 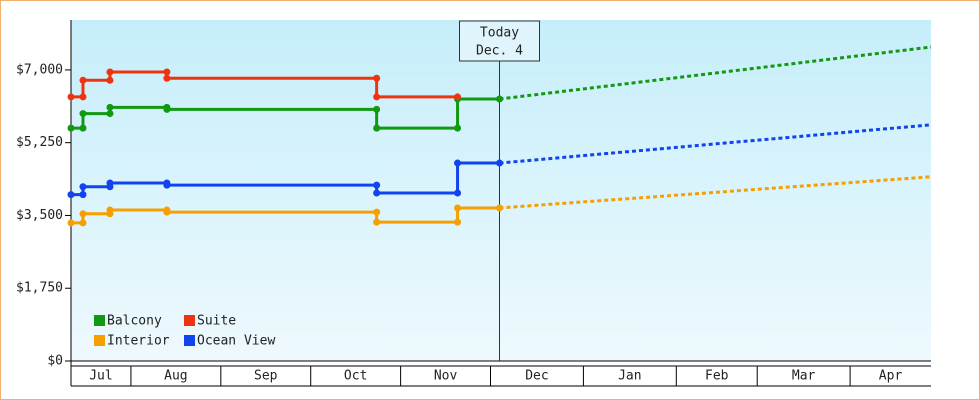 What do you see at coordinates (446, 376) in the screenshot?
I see `x-tick-label: Nov` at bounding box center [446, 376].